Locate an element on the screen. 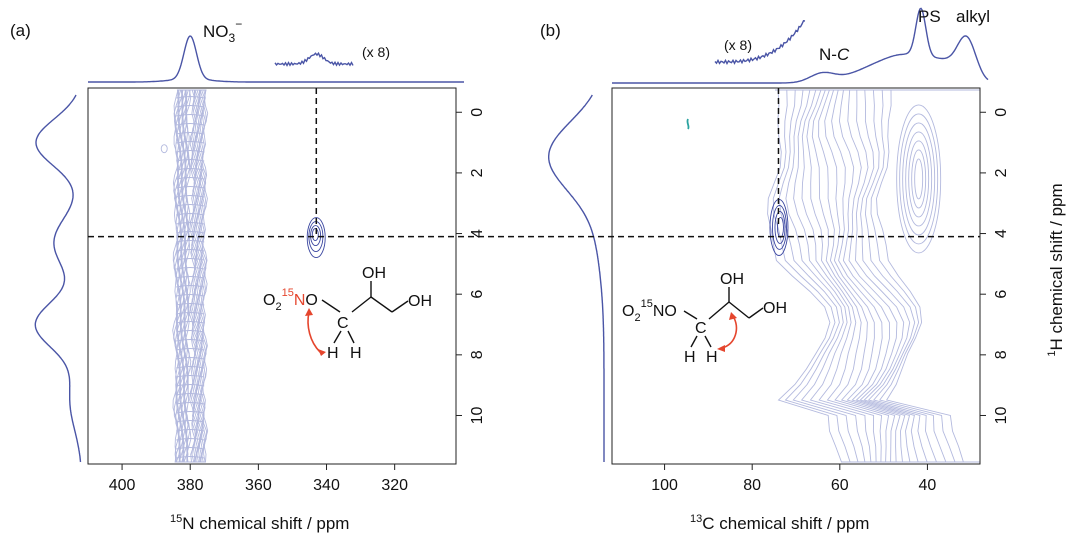 This screenshot has width=1070, height=535. molecule-a-oh-right: OH is located at coordinates (420, 301).